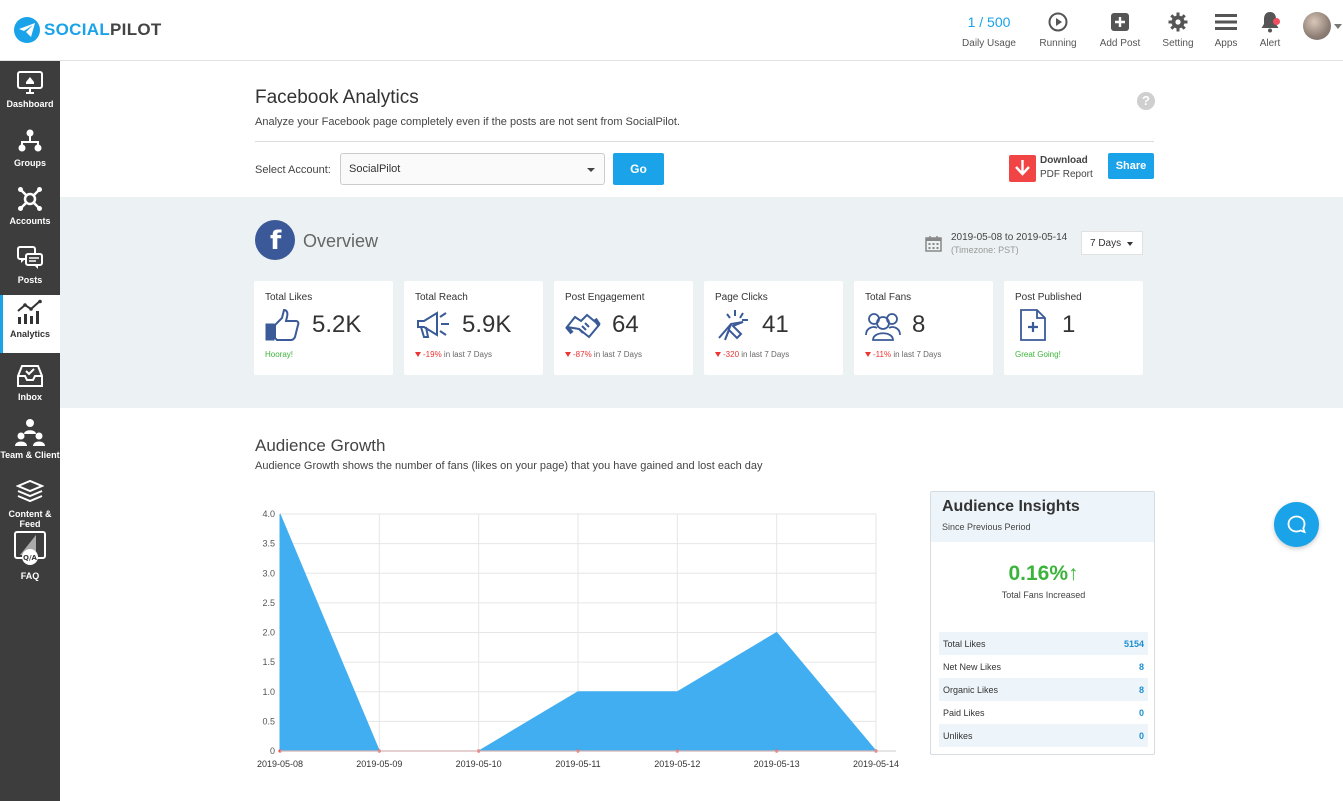 The image size is (1343, 801). What do you see at coordinates (30, 387) in the screenshot?
I see `sidebar-item-inbox: Inbox` at bounding box center [30, 387].